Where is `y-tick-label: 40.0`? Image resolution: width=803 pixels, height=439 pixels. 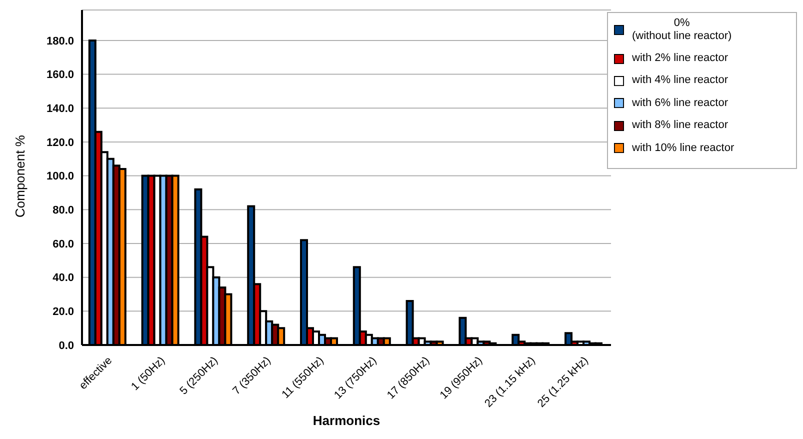 y-tick-label: 40.0 is located at coordinates (63, 278).